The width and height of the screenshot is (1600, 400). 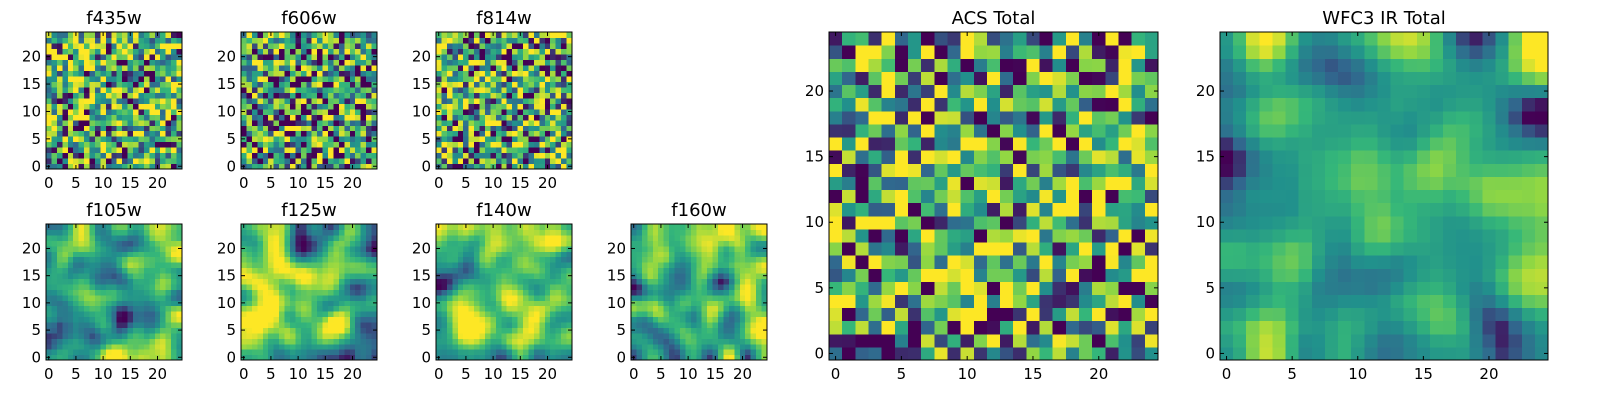 I want to click on x-tick-label: 15, so click(x=715, y=374).